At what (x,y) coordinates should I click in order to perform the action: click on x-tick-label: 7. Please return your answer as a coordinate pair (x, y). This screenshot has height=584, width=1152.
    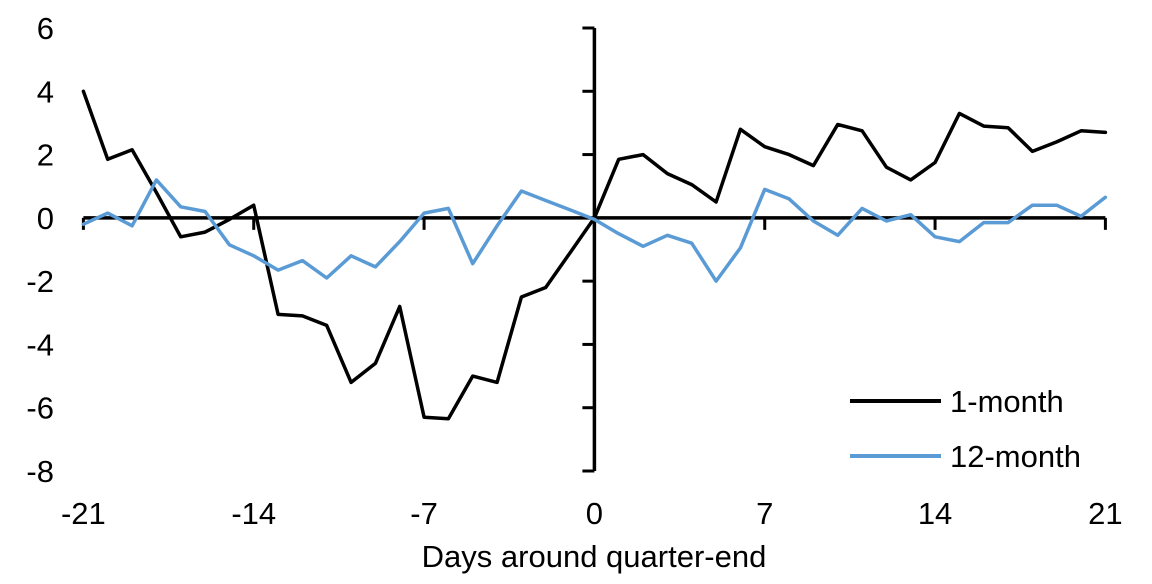
    Looking at the image, I should click on (764, 513).